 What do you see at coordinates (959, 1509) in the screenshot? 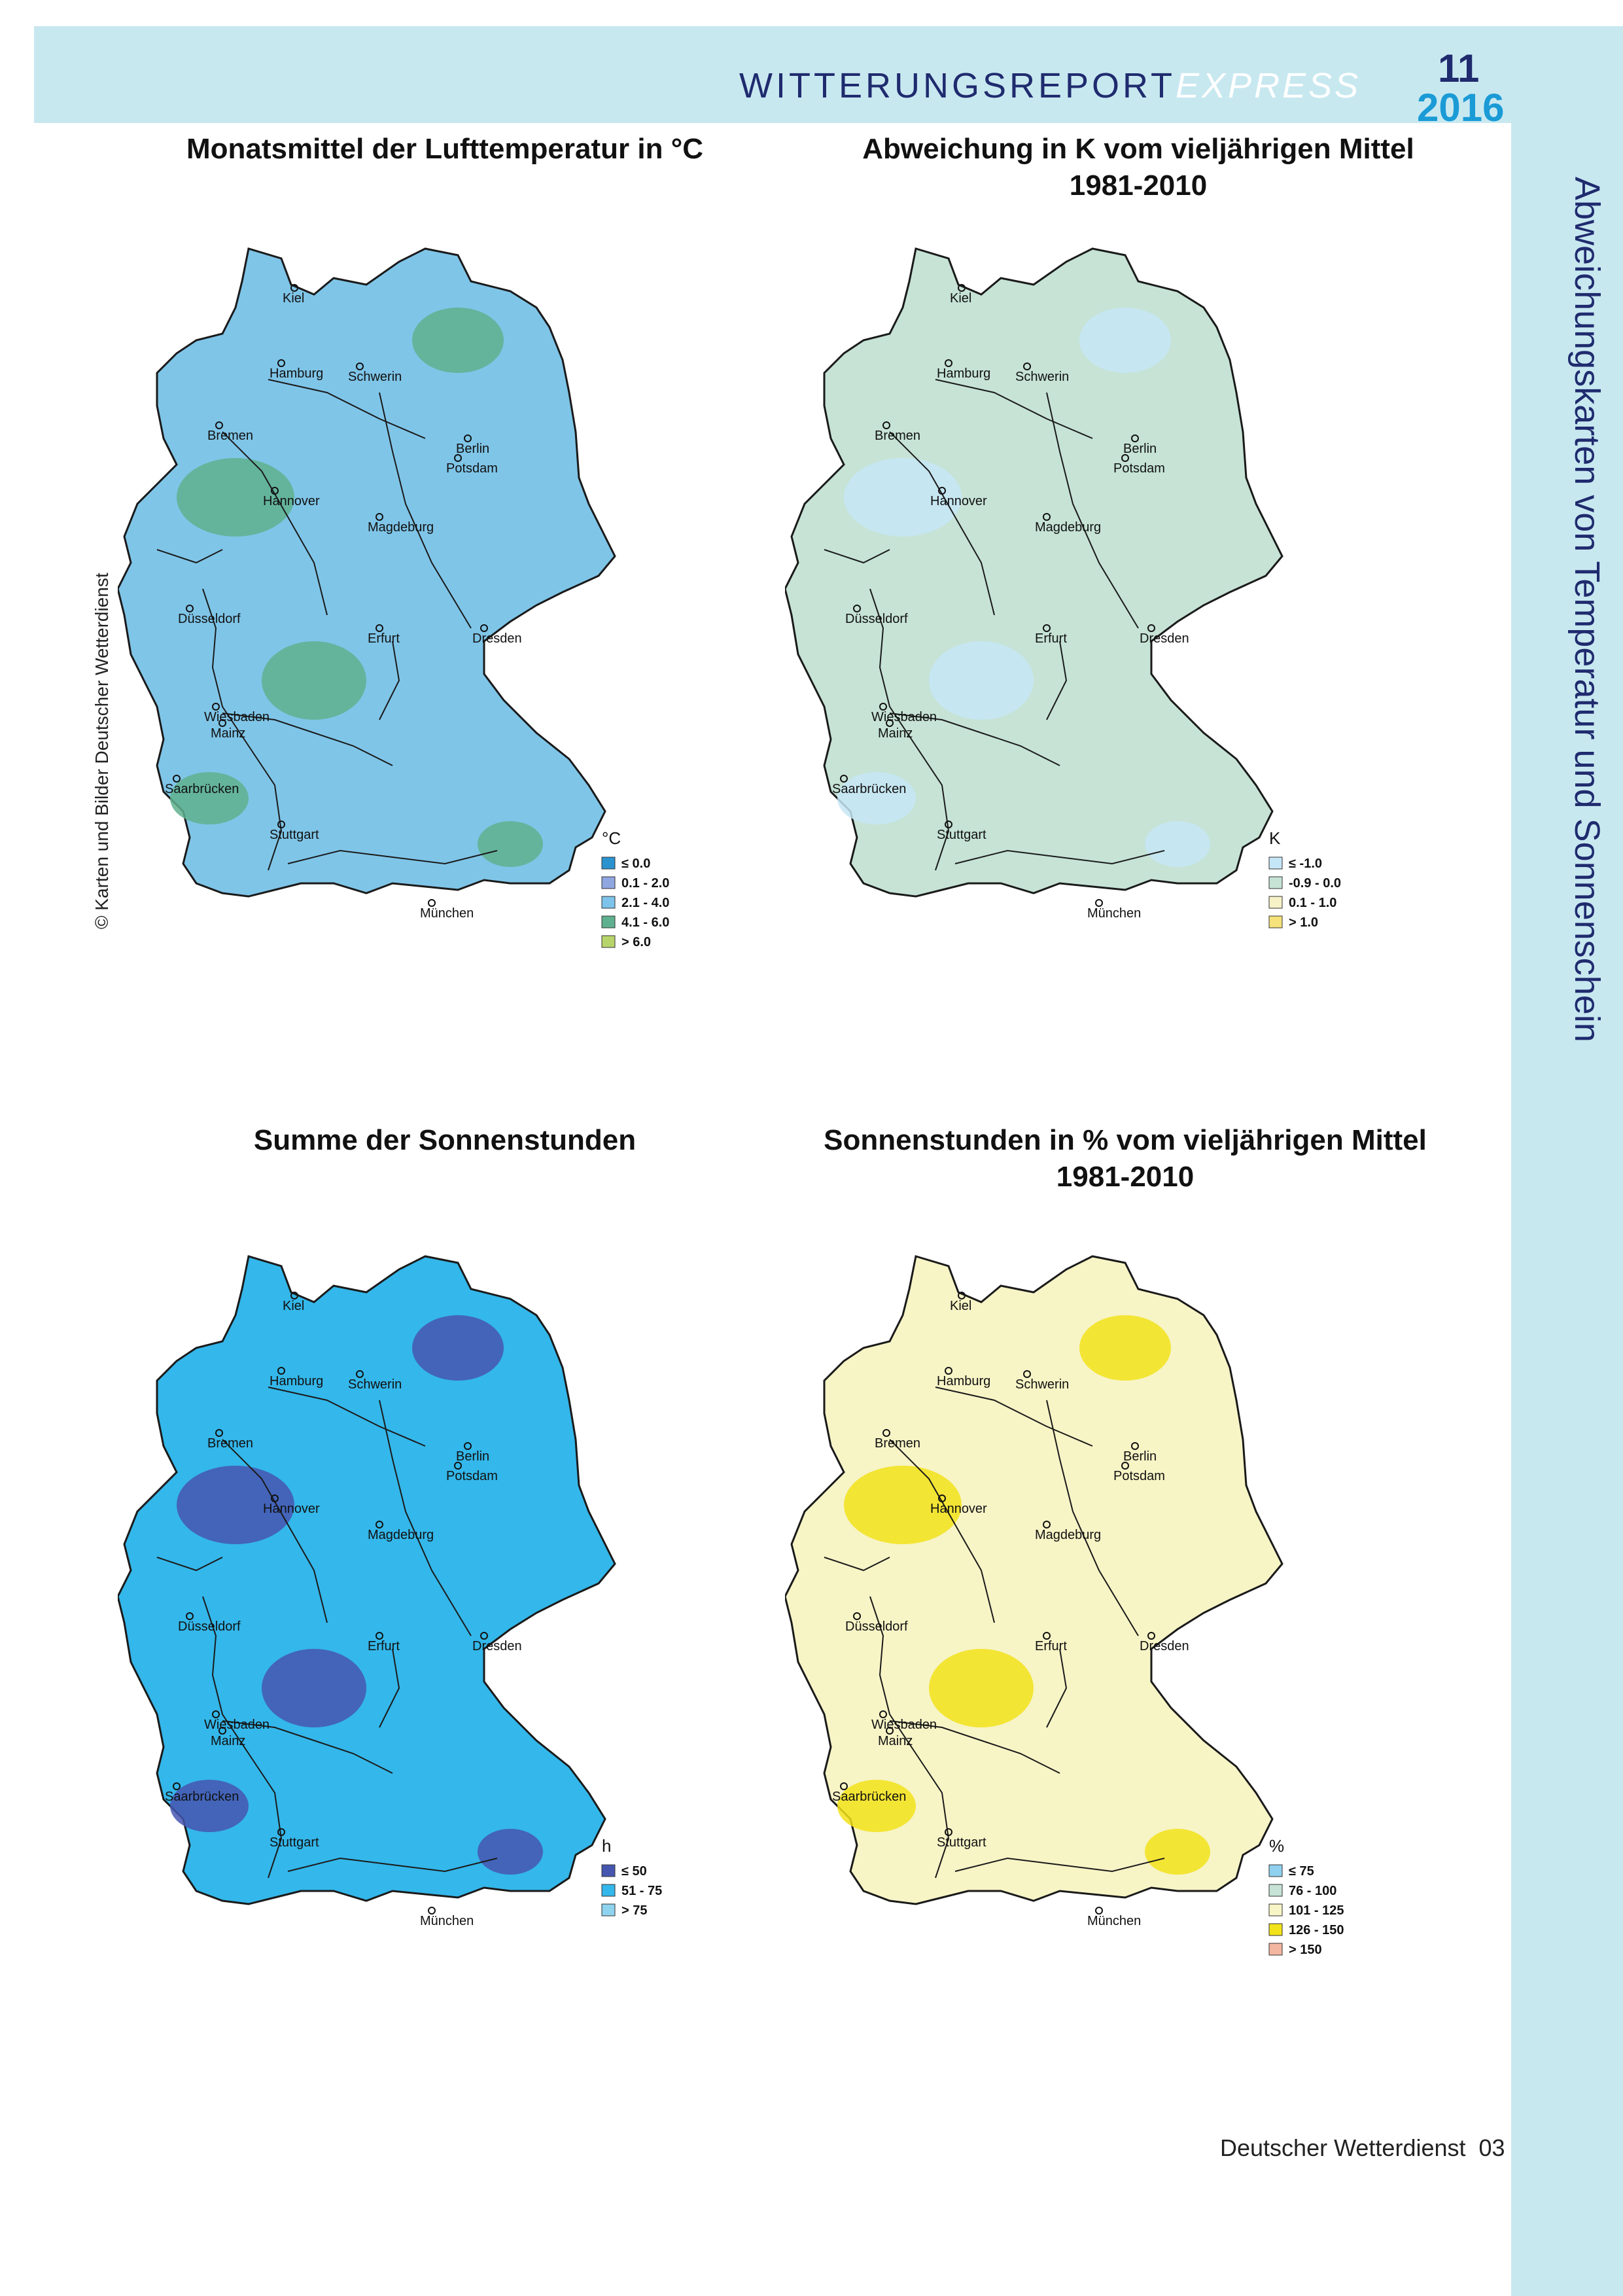
I see `city-label: Hannover` at bounding box center [959, 1509].